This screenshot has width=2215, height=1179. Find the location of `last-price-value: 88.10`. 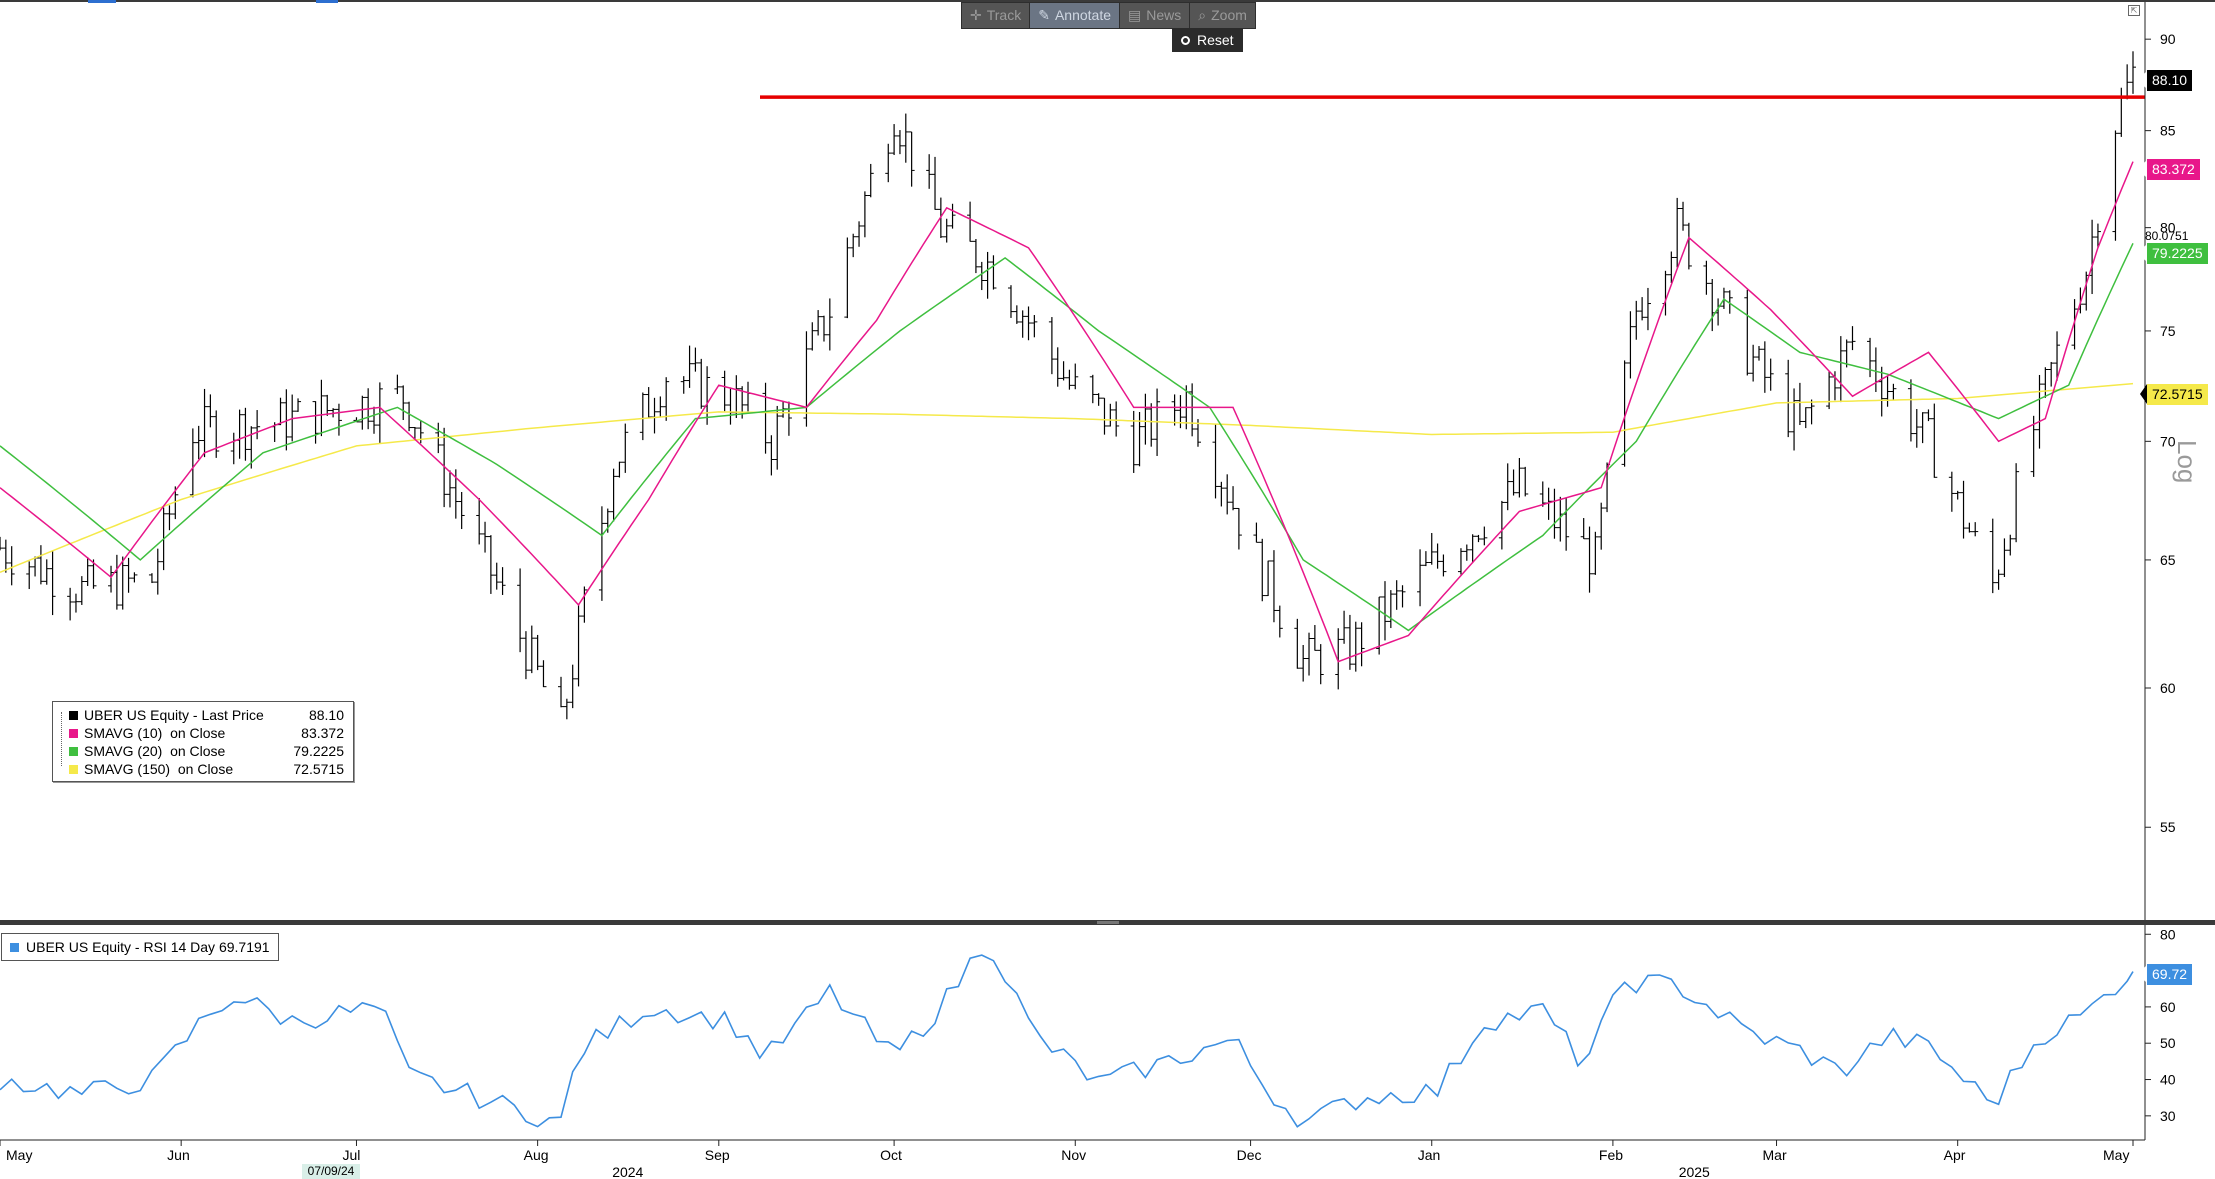

last-price-value: 88.10 is located at coordinates (2170, 80).